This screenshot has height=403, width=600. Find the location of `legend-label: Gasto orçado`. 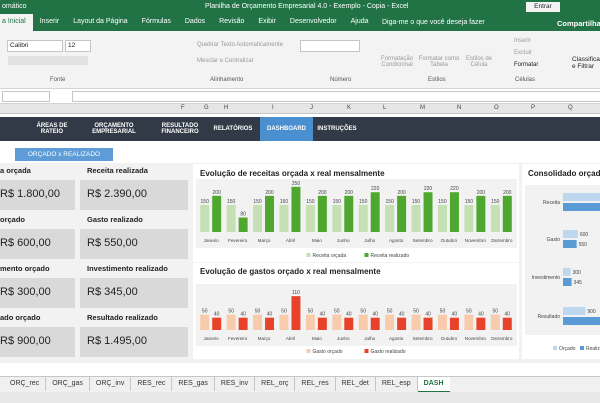

legend-label: Gasto orçado is located at coordinates (328, 352).